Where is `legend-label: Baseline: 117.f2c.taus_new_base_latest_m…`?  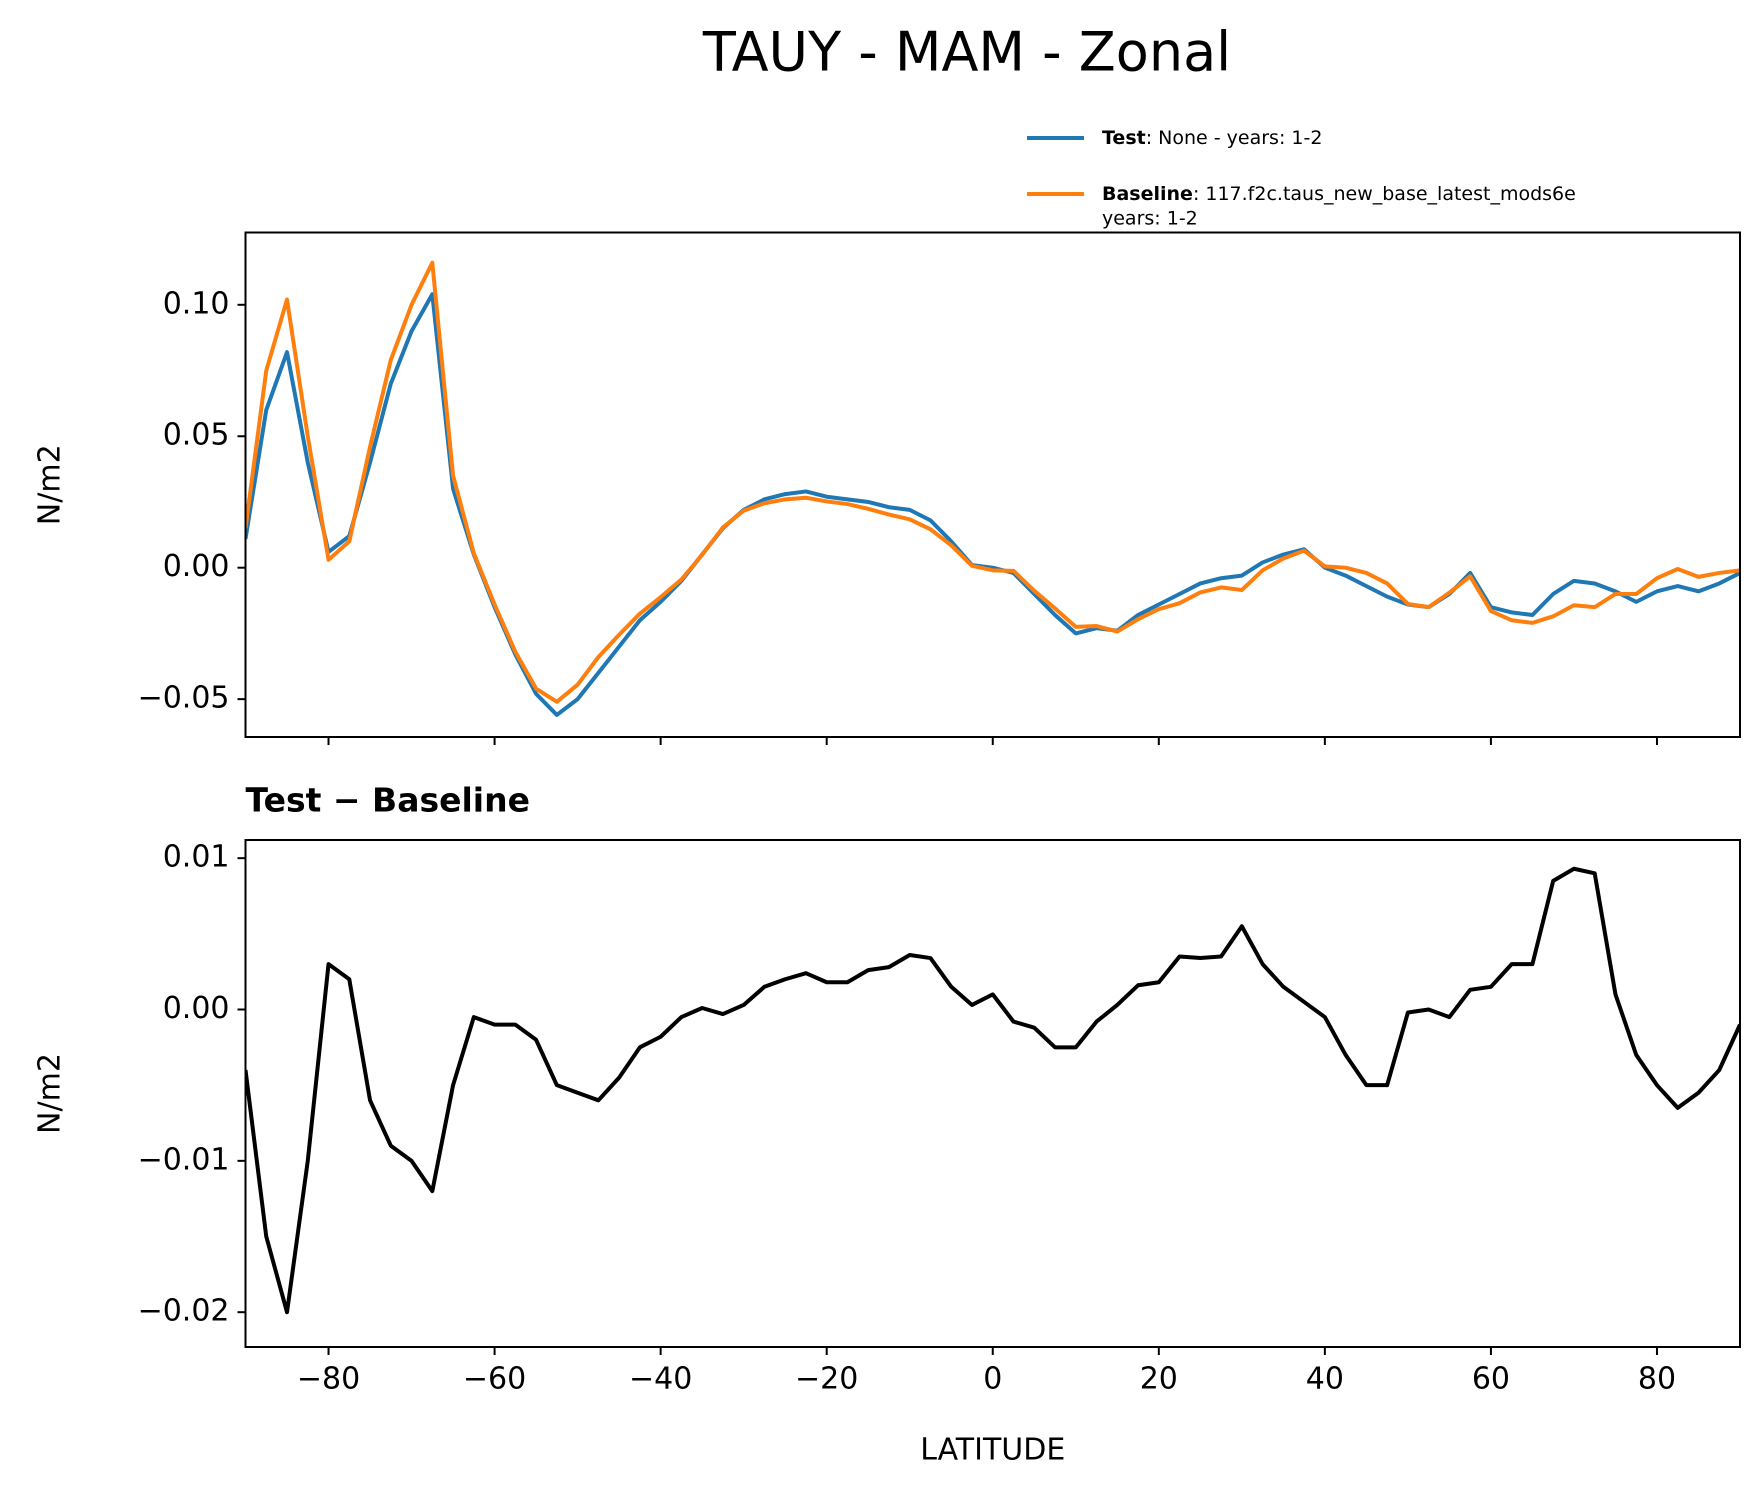 legend-label: Baseline: 117.f2c.taus_new_base_latest_m… is located at coordinates (1339, 194).